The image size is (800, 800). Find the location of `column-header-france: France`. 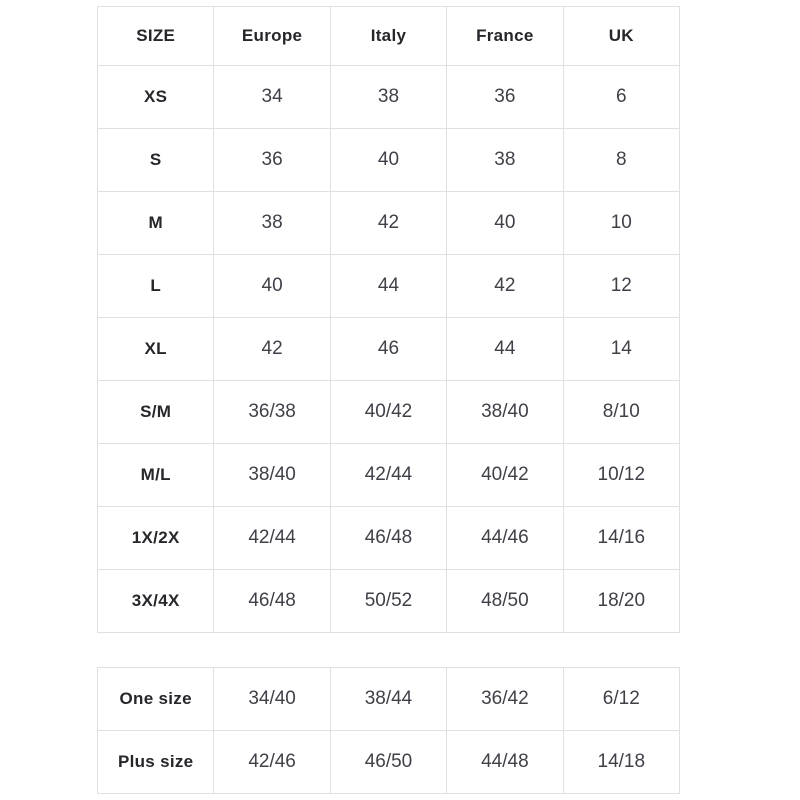

column-header-france: France is located at coordinates (505, 36).